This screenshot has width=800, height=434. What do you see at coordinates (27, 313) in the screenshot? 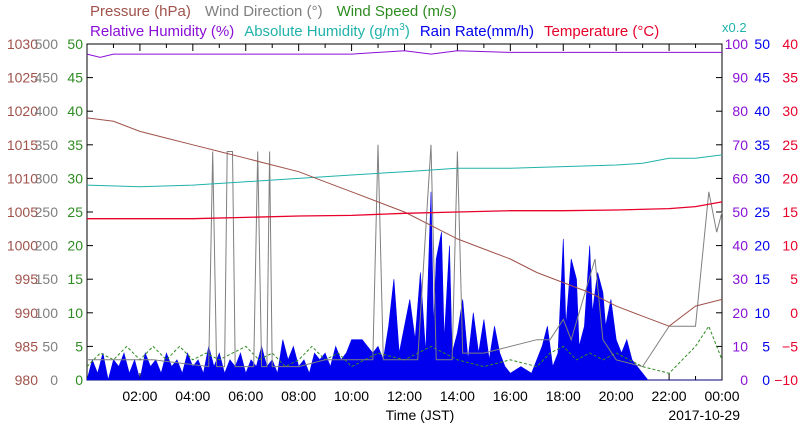
I see `y-tick-label-pressure: 990` at bounding box center [27, 313].